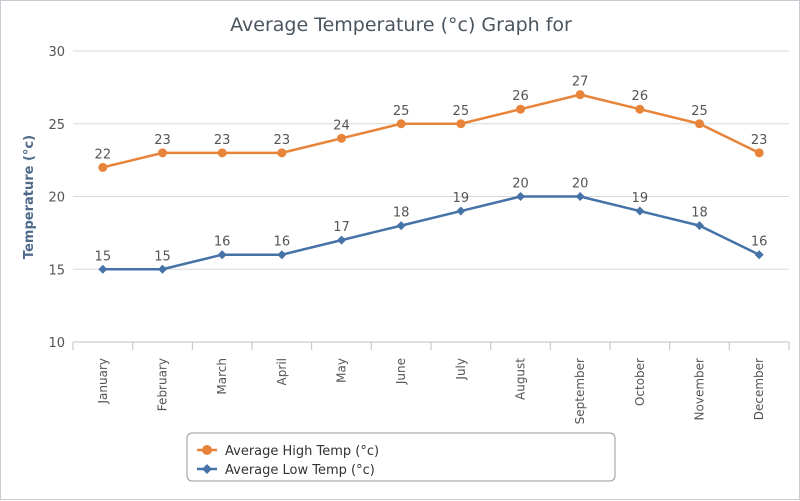 This screenshot has height=501, width=800. What do you see at coordinates (302, 451) in the screenshot?
I see `legend-label: Average High Temp (°c)` at bounding box center [302, 451].